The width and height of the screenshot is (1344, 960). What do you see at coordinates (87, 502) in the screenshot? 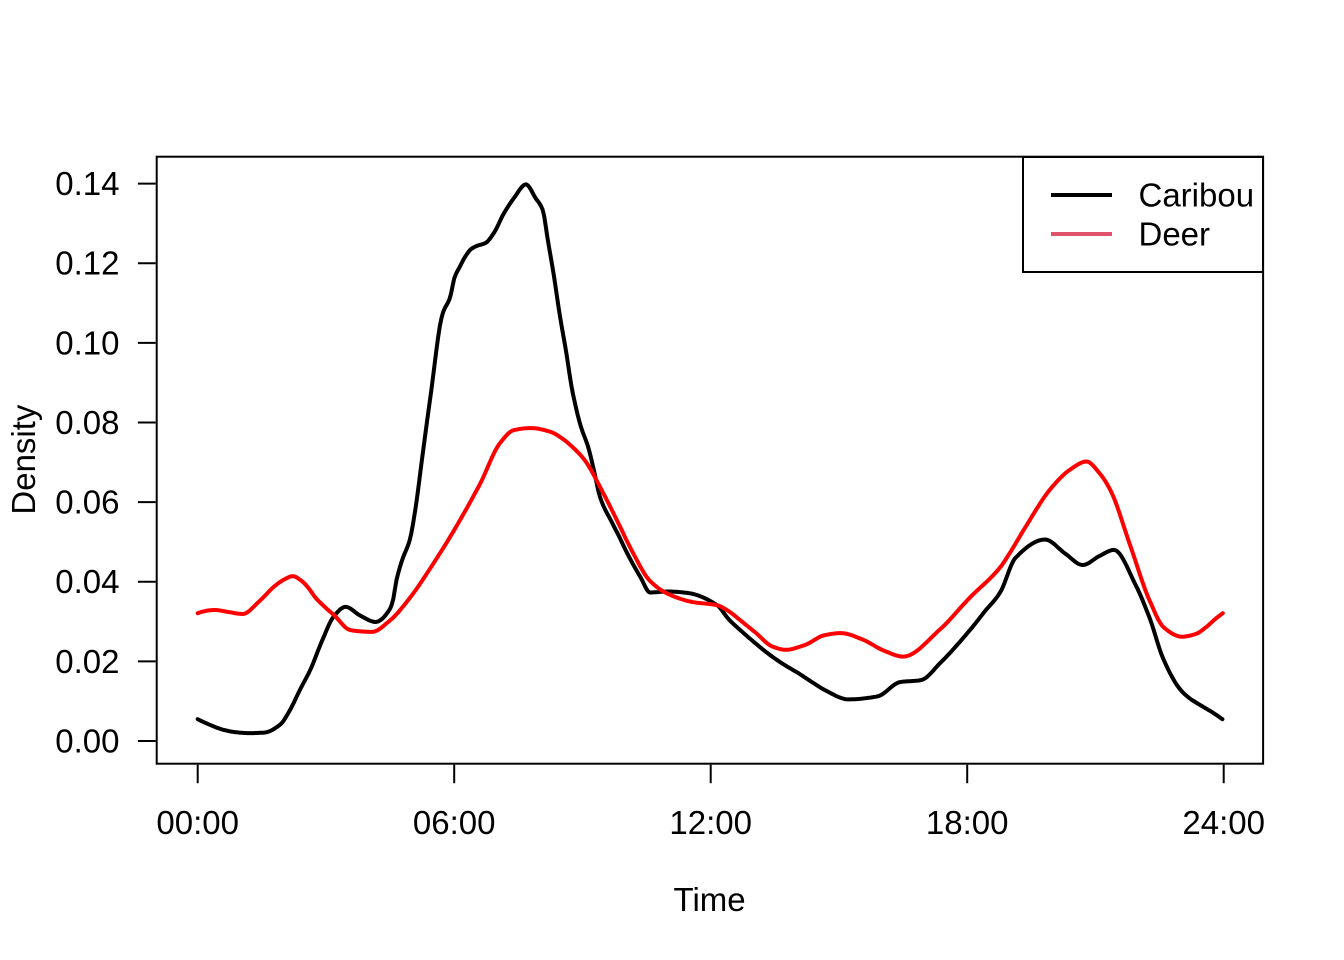
I see `svg-text: 0.06` at bounding box center [87, 502].